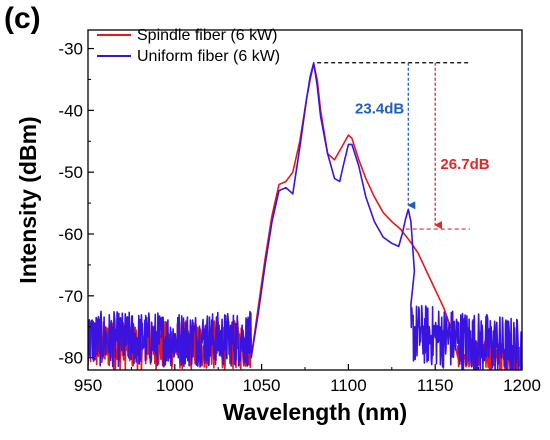 This screenshot has height=440, width=550. What do you see at coordinates (379, 108) in the screenshot?
I see `annotation-label-blue: 23.4dB` at bounding box center [379, 108].